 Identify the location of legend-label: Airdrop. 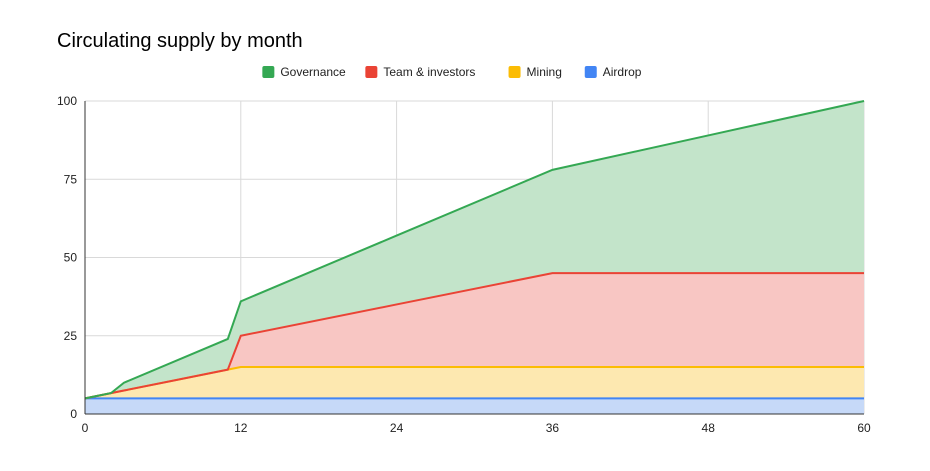
(622, 72).